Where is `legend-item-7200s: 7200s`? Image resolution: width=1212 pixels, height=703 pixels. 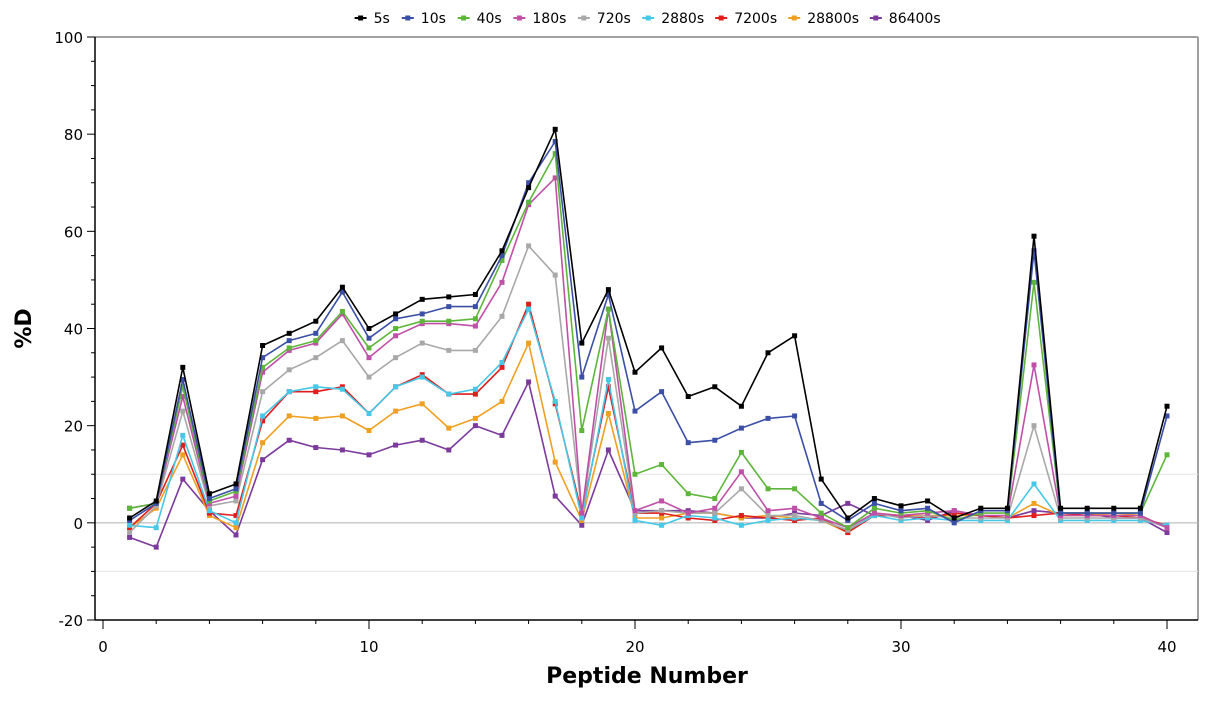
legend-item-7200s: 7200s is located at coordinates (746, 19).